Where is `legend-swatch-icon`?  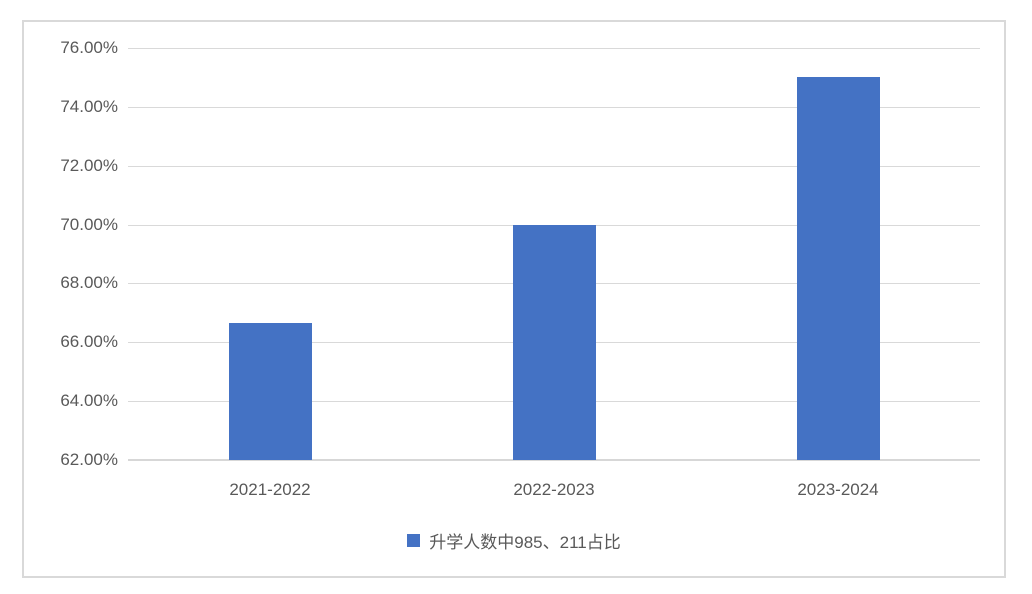
legend-swatch-icon is located at coordinates (414, 540).